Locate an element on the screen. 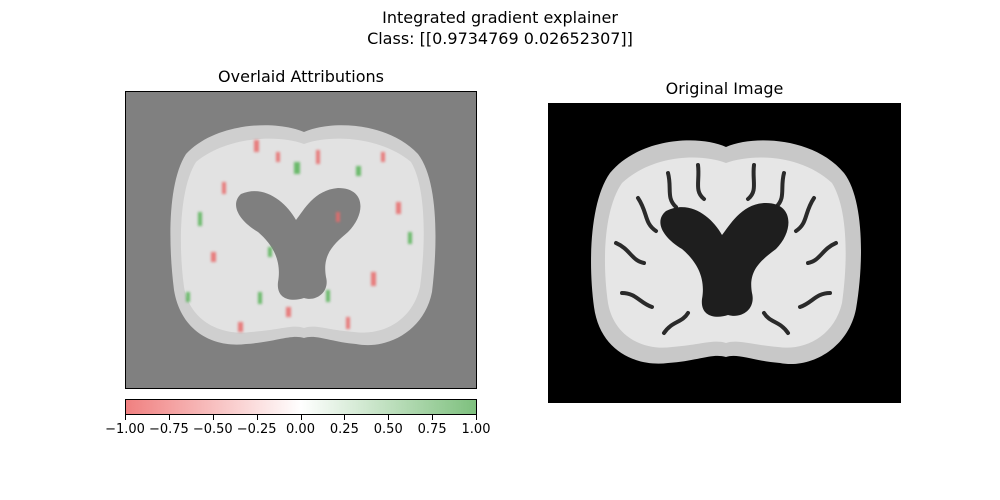 The image size is (1000, 500). colorbar-tick-label: 0.50 is located at coordinates (388, 429).